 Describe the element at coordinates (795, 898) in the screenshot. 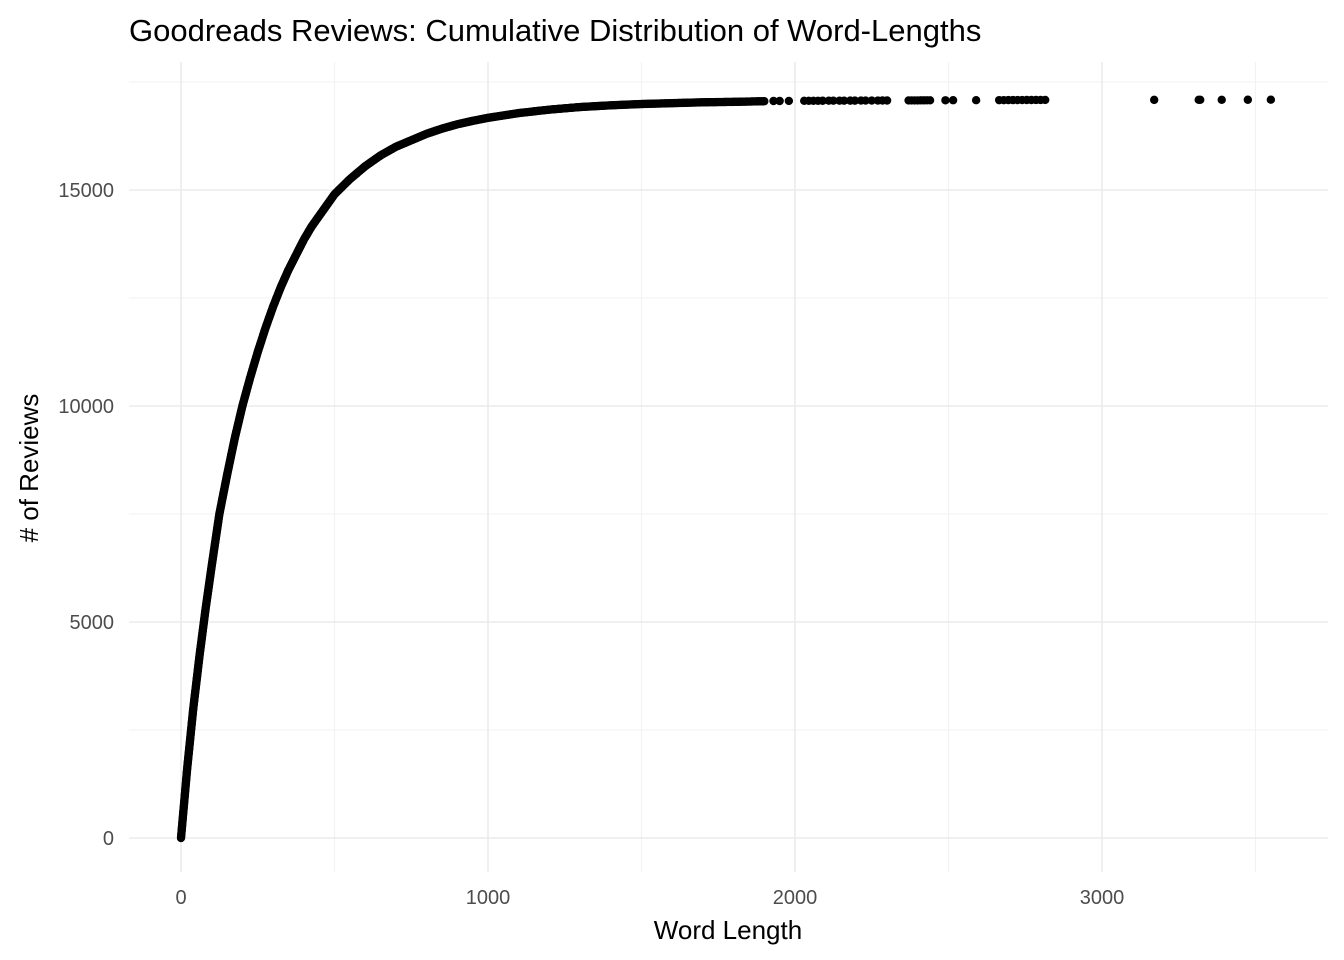

I see `x-tick-label: 2000` at that location.